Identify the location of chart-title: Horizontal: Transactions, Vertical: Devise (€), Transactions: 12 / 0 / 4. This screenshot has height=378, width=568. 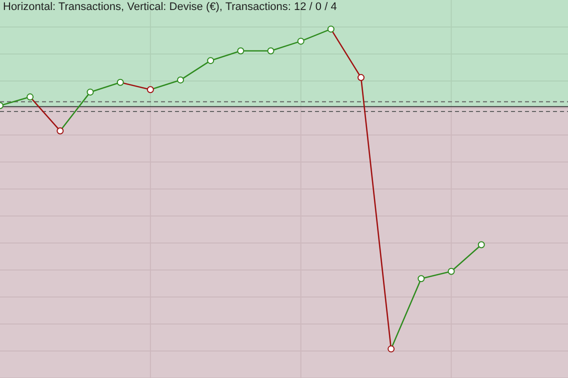
(170, 7).